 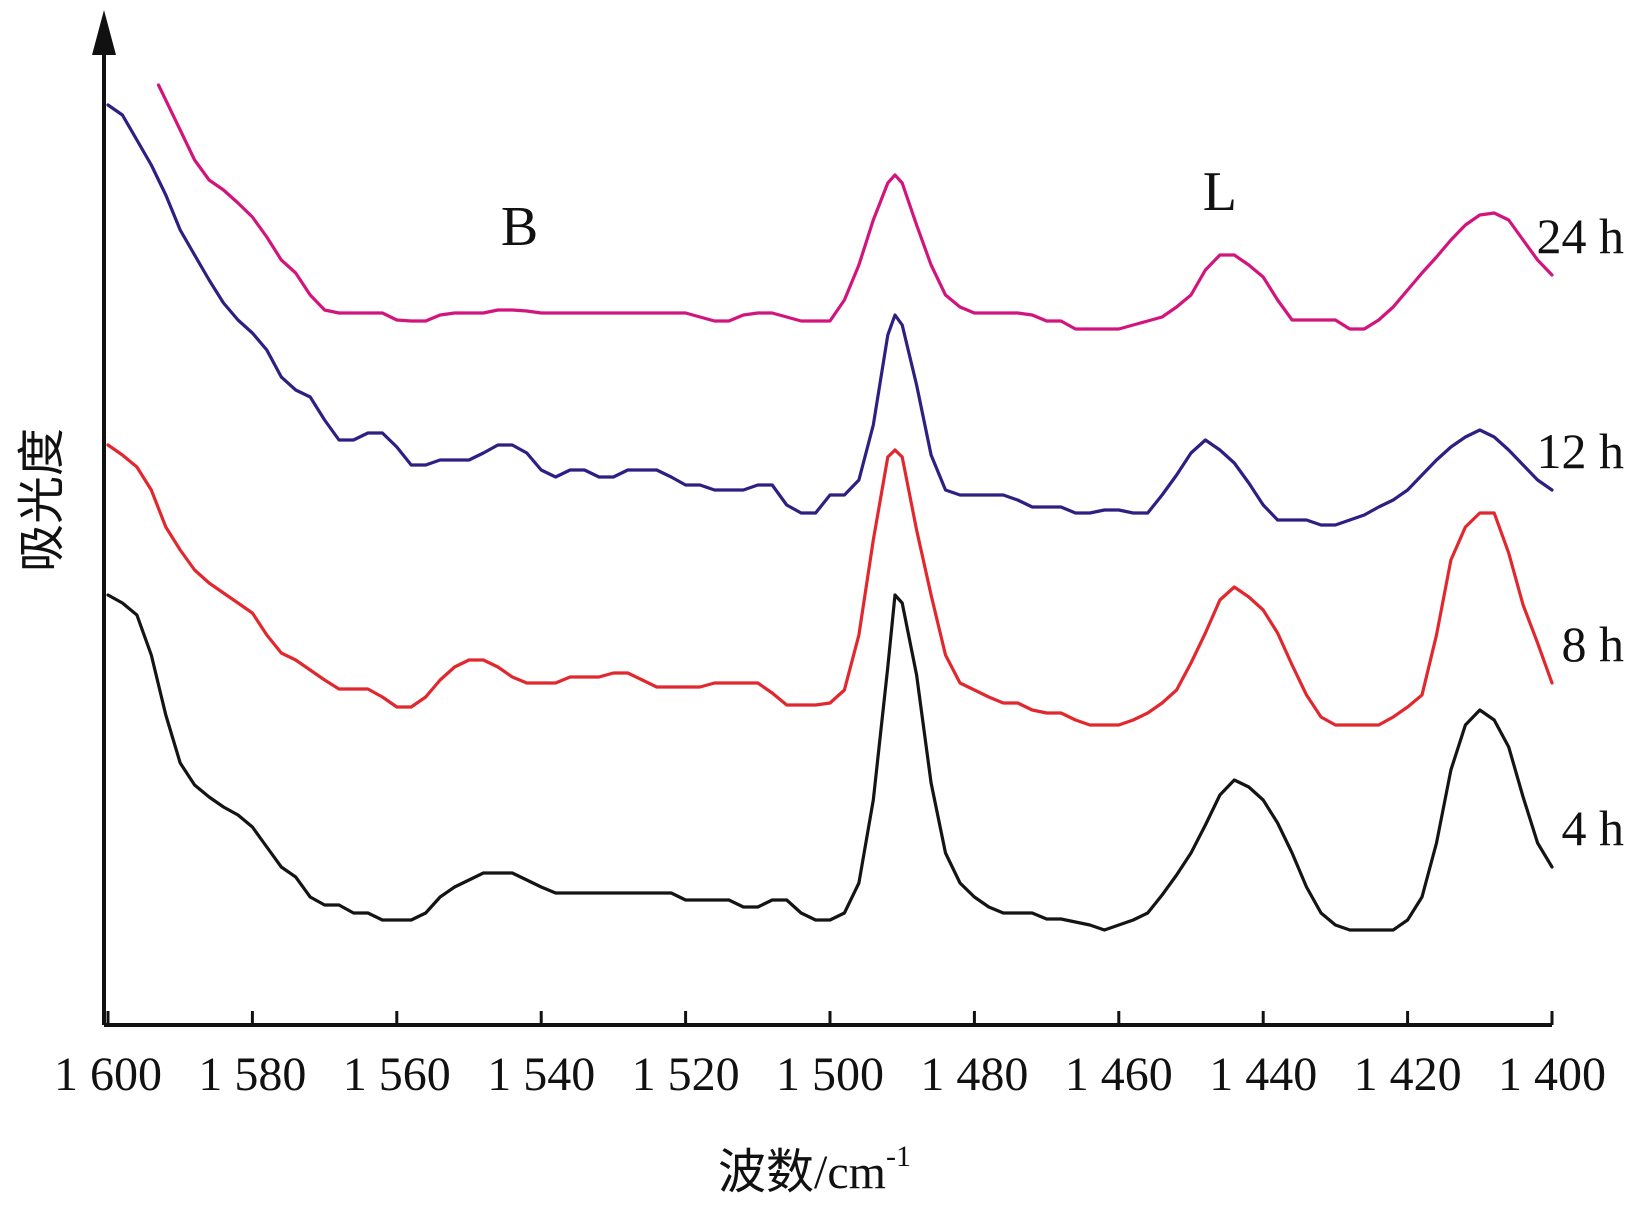 I want to click on x-tick-label-1560: 1 560, so click(x=397, y=1074).